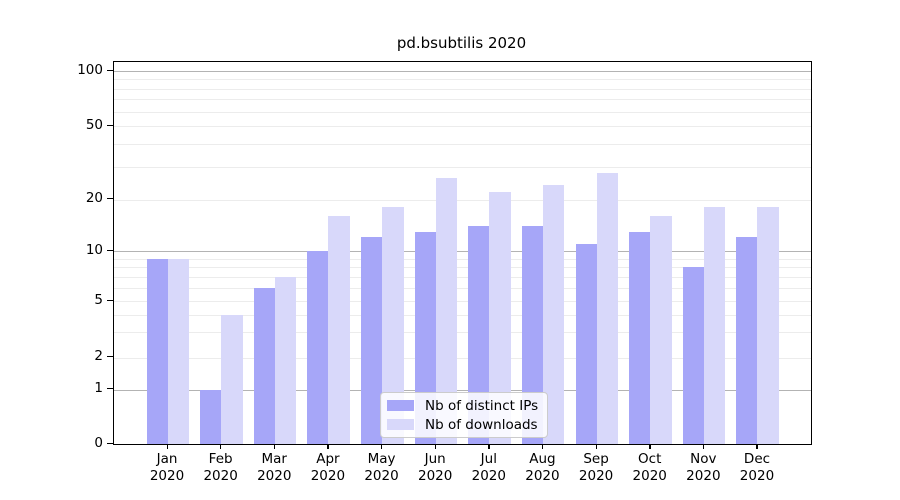 This screenshot has height=500, width=900. What do you see at coordinates (285, 360) in the screenshot?
I see `bar-downloads-mar` at bounding box center [285, 360].